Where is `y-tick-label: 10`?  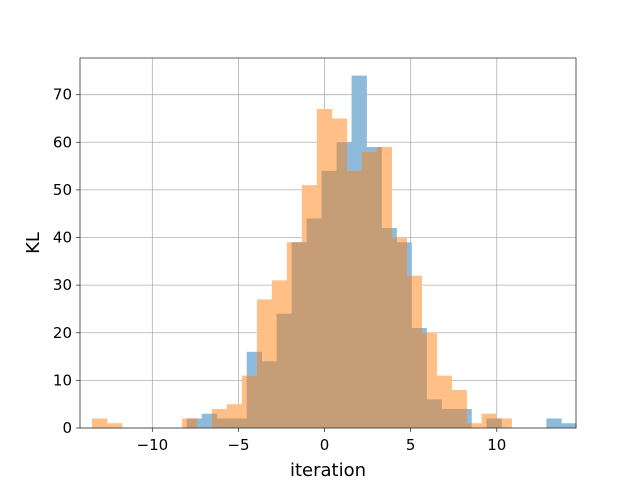 y-tick-label: 10 is located at coordinates (62, 380).